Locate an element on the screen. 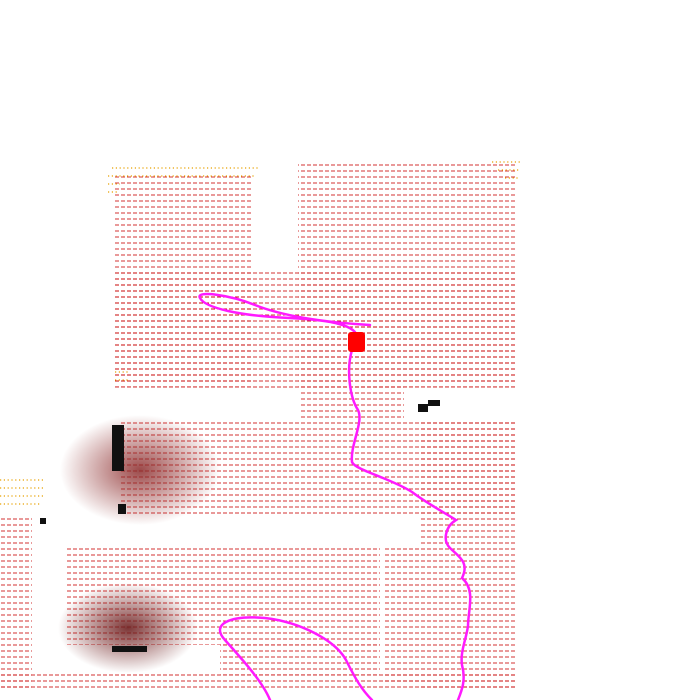 This screenshot has height=700, width=700. shade-lower-left is located at coordinates (128, 628).